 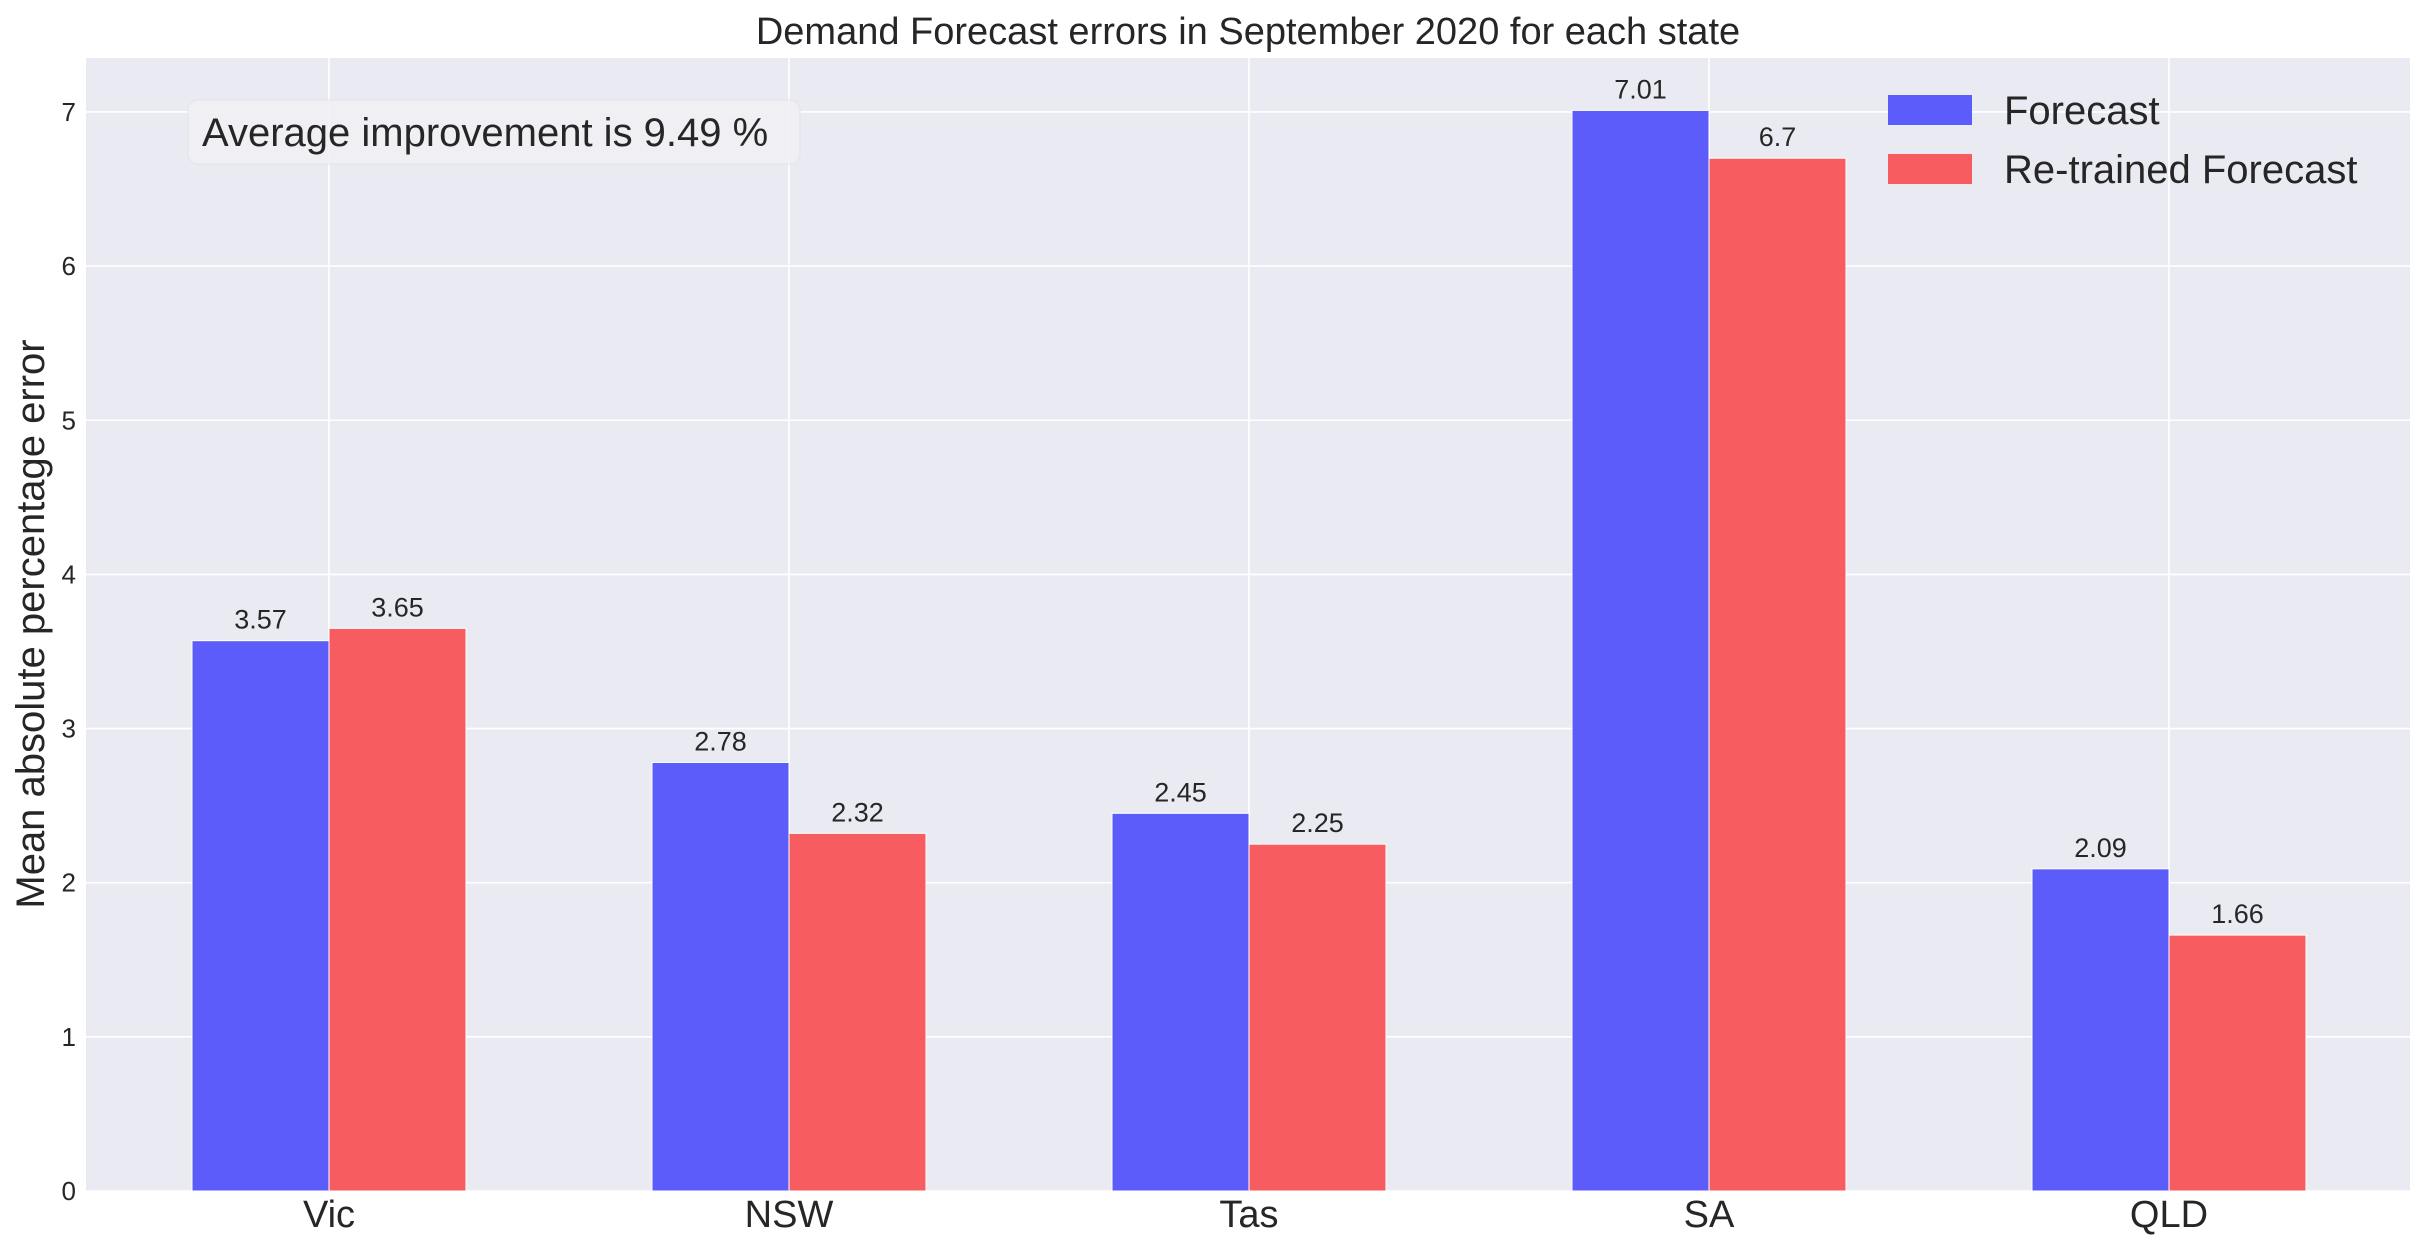 What do you see at coordinates (485, 133) in the screenshot?
I see `average-improvement-annotation: Average improvement is 9.49 %` at bounding box center [485, 133].